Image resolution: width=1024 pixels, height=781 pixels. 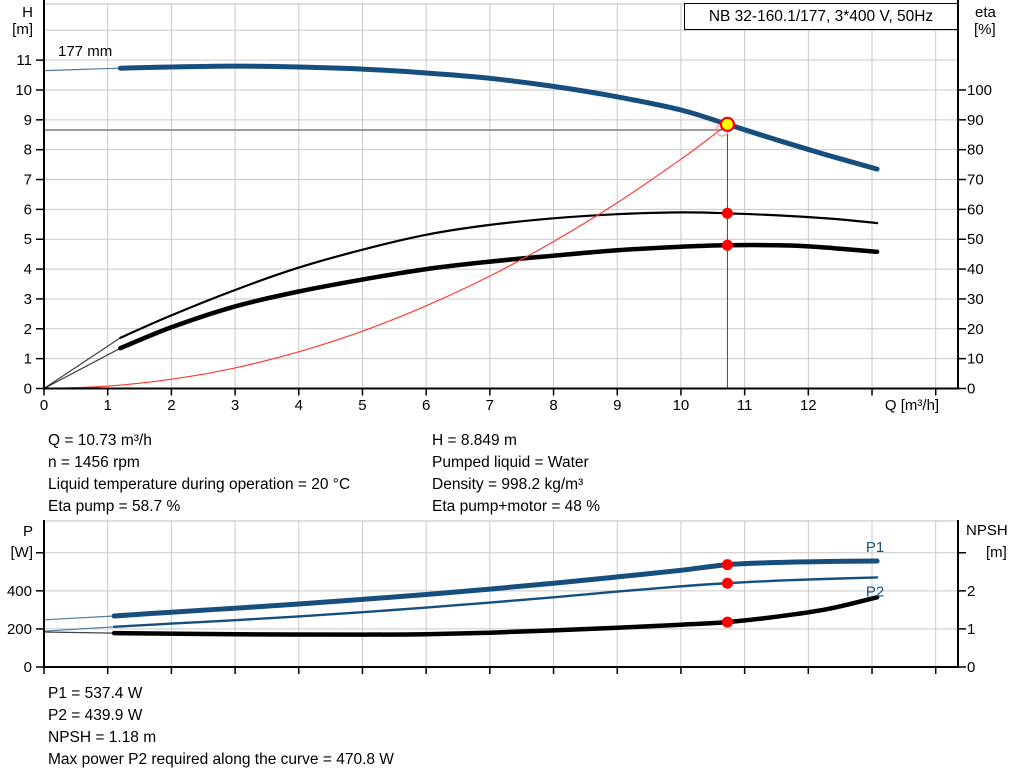 I want to click on pump-title: NB 32-160.1/177, 3*400 V, 50Hz, so click(x=821, y=16).